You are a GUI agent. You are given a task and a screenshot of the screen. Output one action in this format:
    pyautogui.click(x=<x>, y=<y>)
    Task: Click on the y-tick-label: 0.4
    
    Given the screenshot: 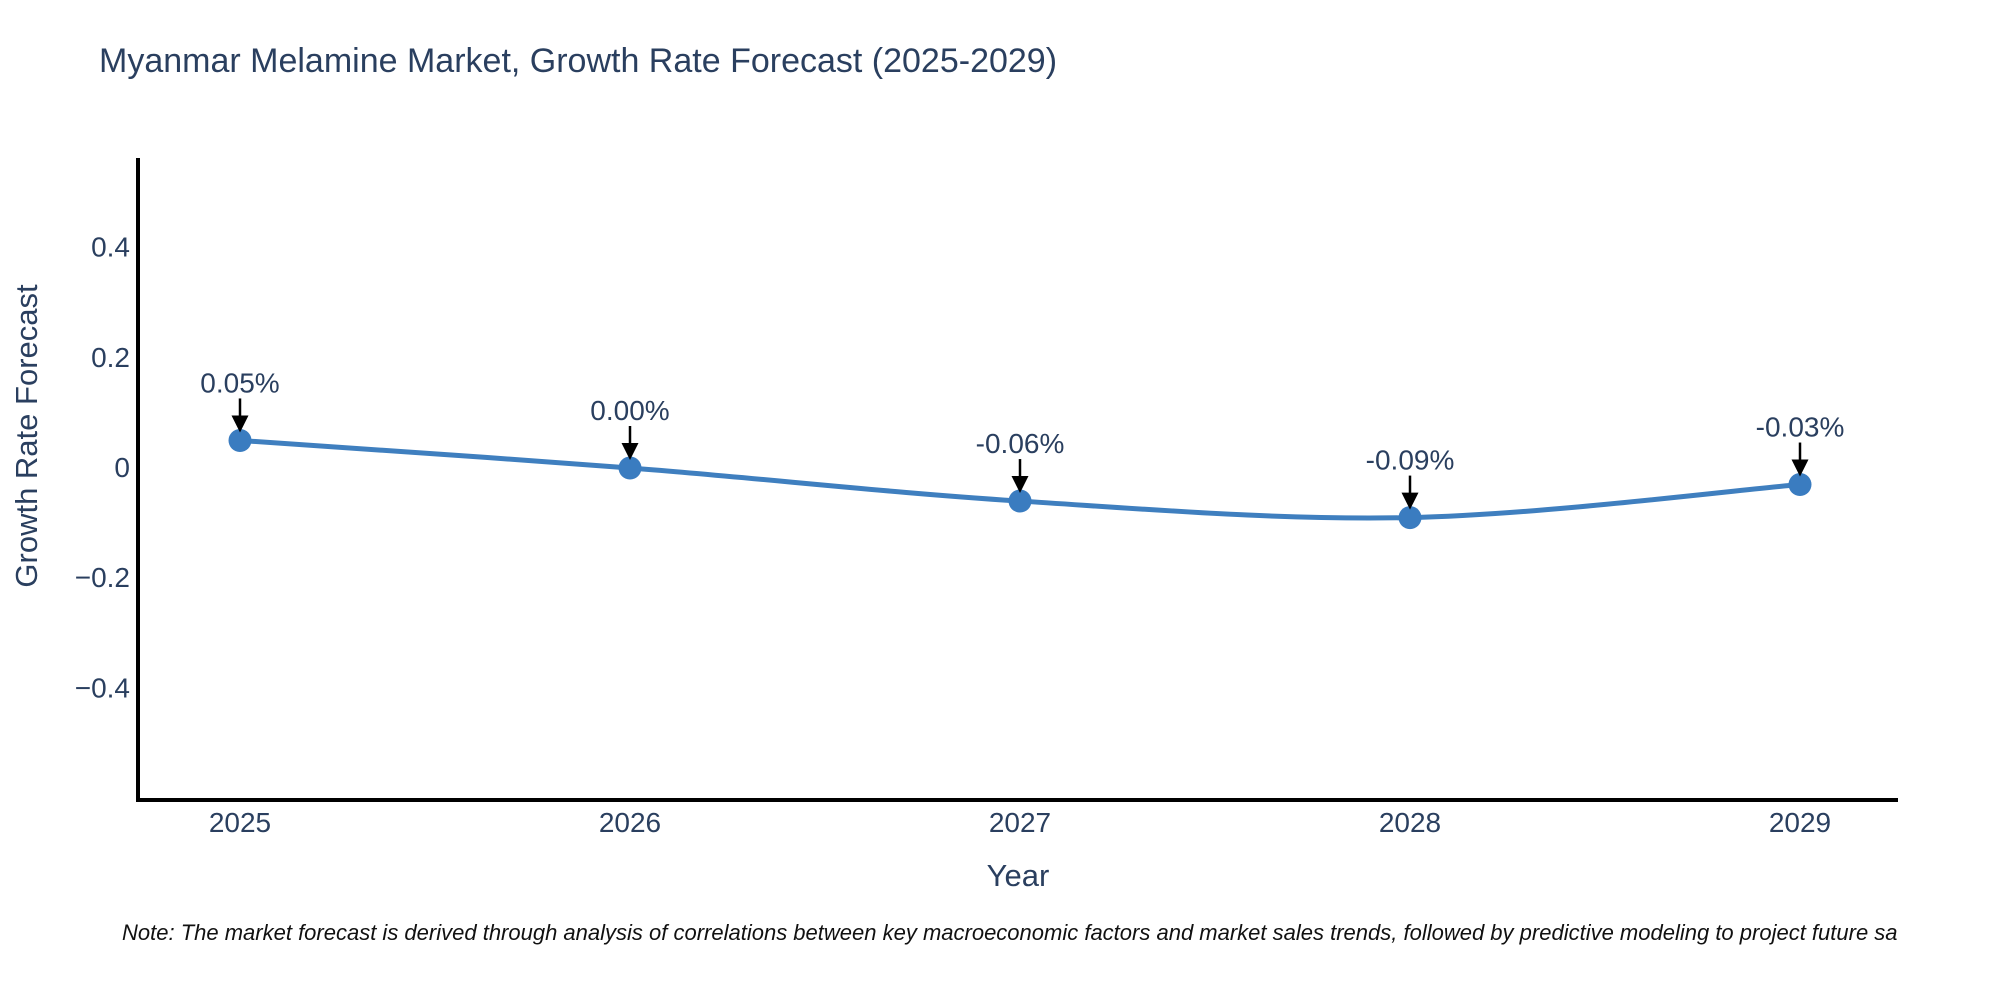 What is the action you would take?
    pyautogui.click(x=110, y=247)
    